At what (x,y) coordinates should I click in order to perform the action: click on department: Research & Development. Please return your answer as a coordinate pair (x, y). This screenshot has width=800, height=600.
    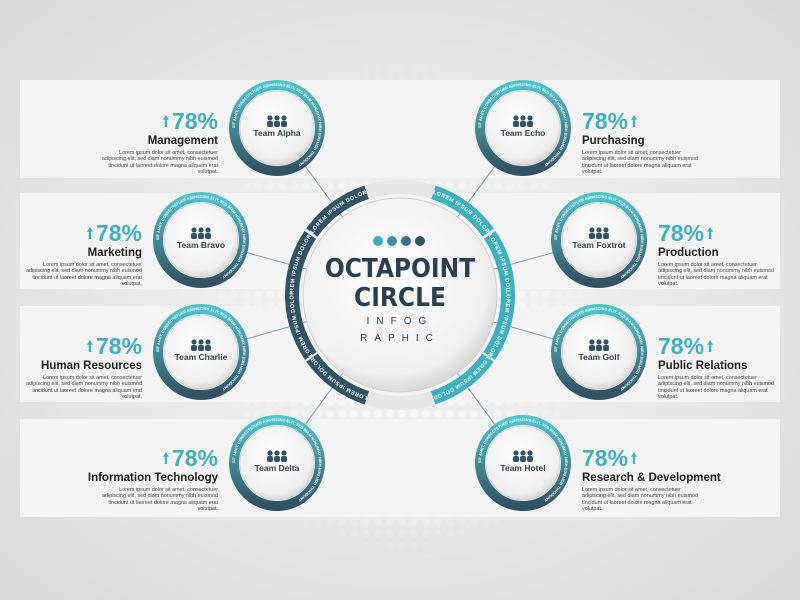
    Looking at the image, I should click on (651, 478).